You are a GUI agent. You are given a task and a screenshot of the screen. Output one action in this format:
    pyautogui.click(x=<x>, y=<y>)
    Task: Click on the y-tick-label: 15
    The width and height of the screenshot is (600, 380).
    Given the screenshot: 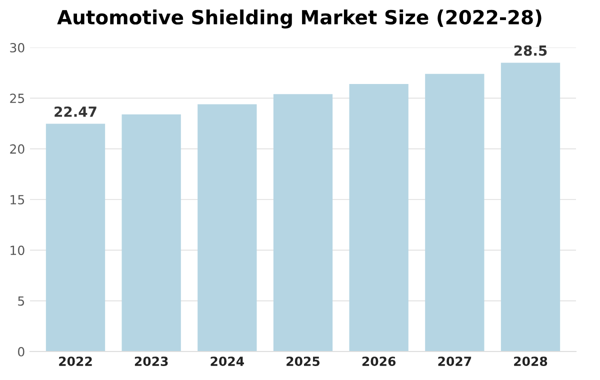 What is the action you would take?
    pyautogui.click(x=17, y=199)
    